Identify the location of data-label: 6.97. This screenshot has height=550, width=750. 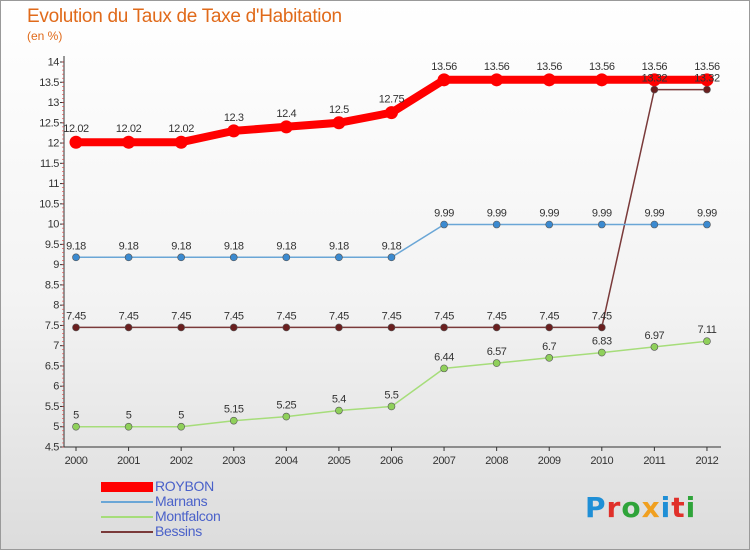
(654, 336).